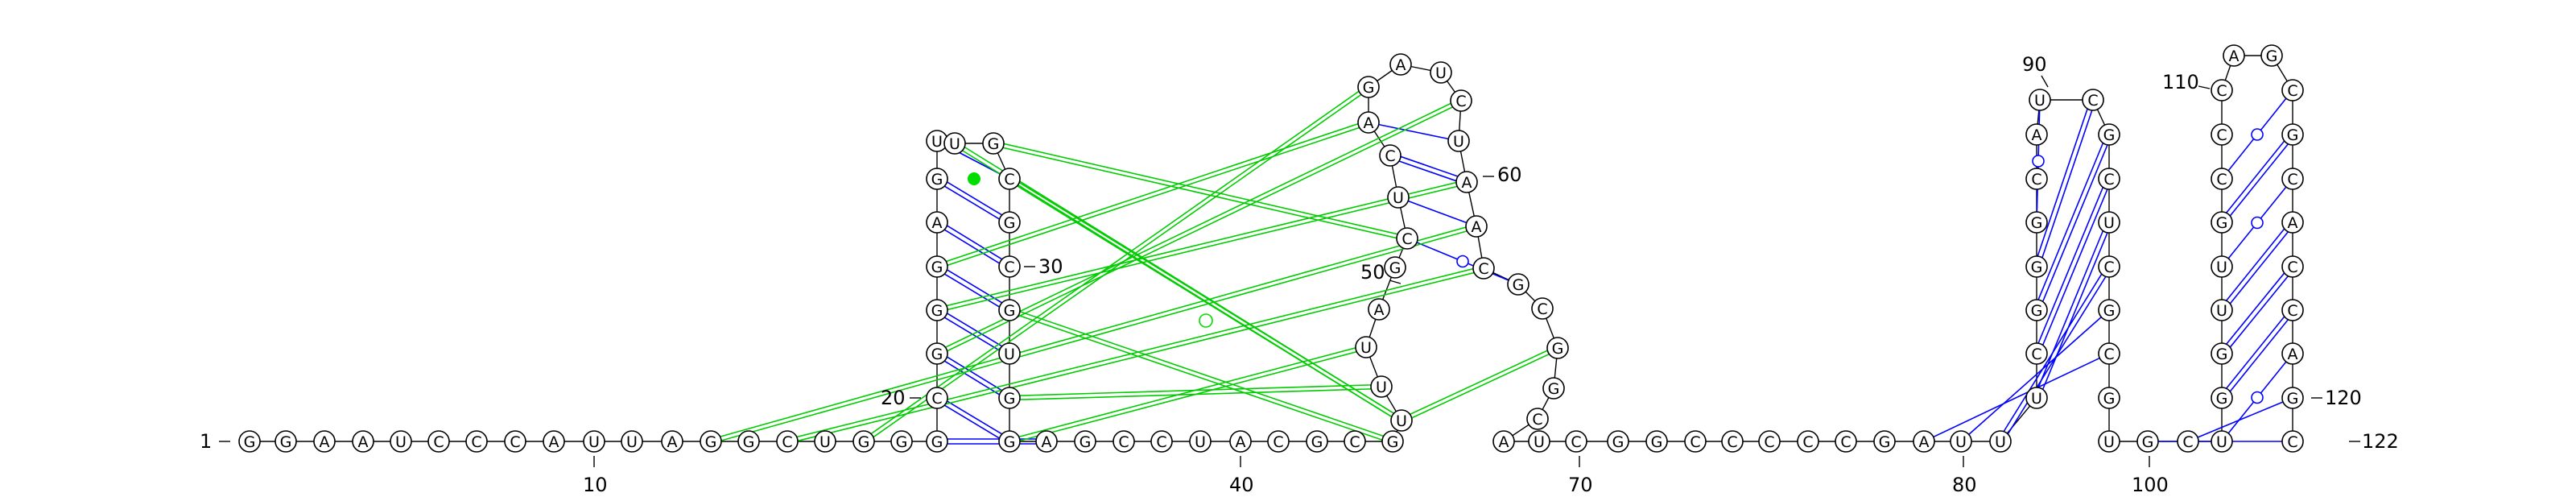 This screenshot has width=2576, height=497. Describe the element at coordinates (2034, 64) in the screenshot. I see `position-label-90: 90` at that location.